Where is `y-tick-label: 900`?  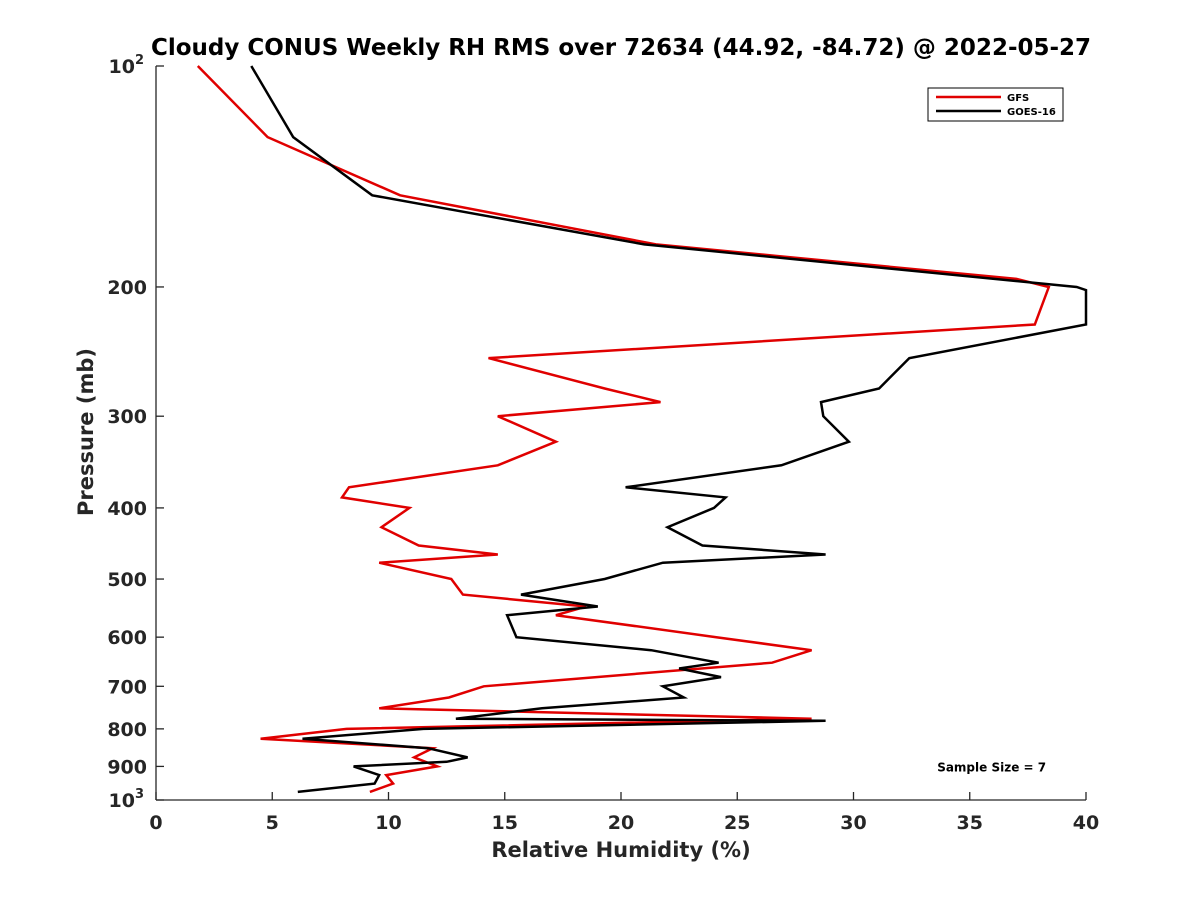
y-tick-label: 900 is located at coordinates (127, 767).